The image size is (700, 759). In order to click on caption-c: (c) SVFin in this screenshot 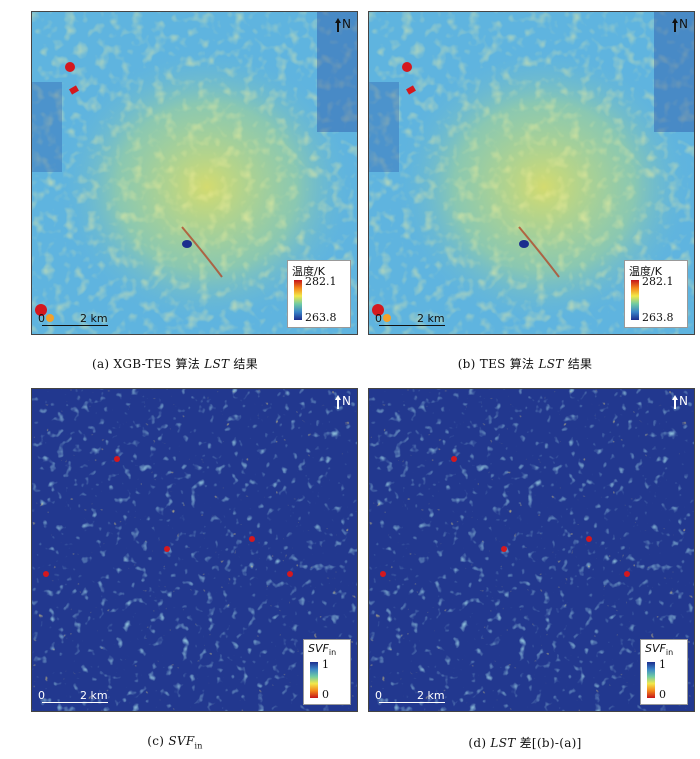, I will do `click(175, 742)`.